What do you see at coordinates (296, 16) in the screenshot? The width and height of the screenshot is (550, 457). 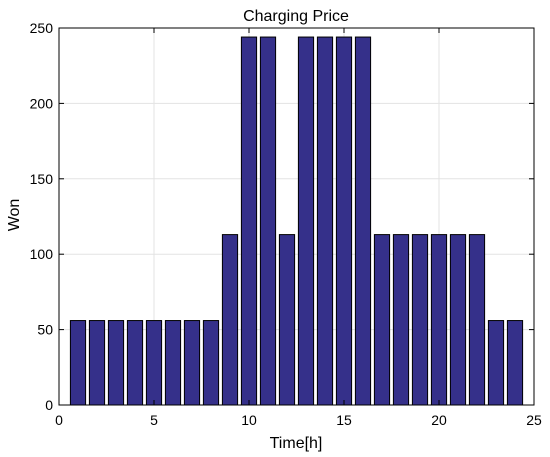 I see `chart-title: Charging Price` at bounding box center [296, 16].